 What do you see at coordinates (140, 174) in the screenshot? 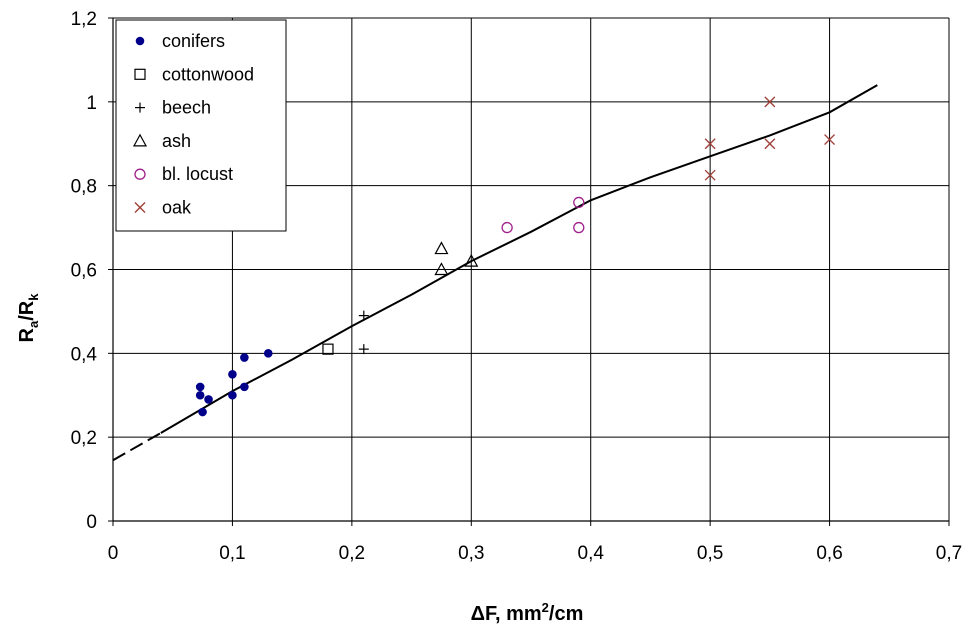
I see `legend-marker-bl-locust` at bounding box center [140, 174].